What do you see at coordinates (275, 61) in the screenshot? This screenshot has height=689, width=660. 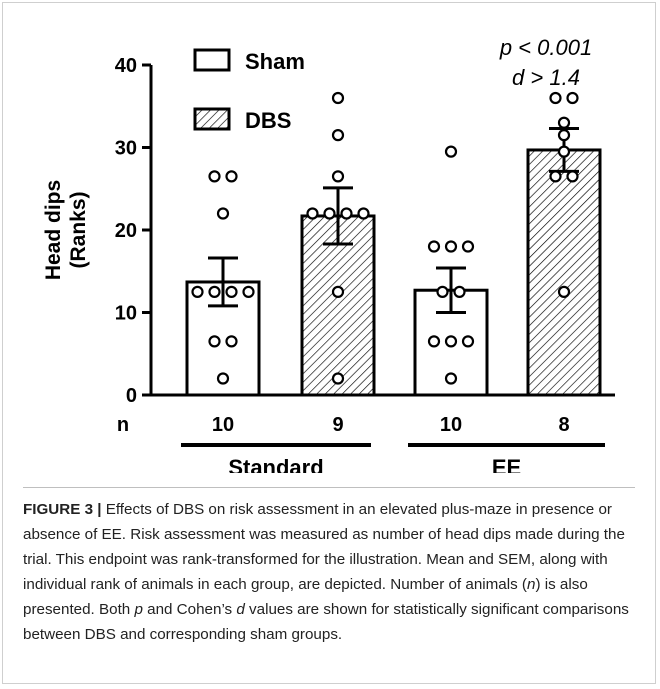 I see `legend-label: Sham` at bounding box center [275, 61].